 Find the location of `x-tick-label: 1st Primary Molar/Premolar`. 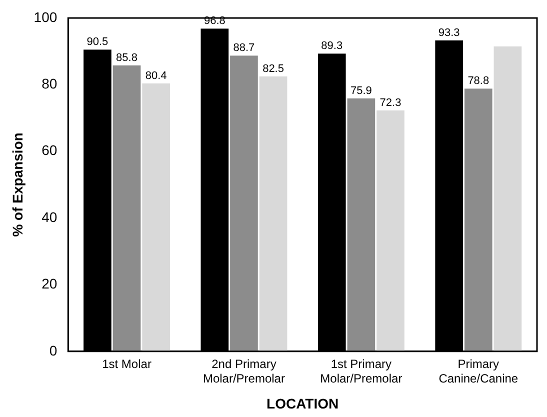

x-tick-label: 1st Primary Molar/Premolar is located at coordinates (361, 371).